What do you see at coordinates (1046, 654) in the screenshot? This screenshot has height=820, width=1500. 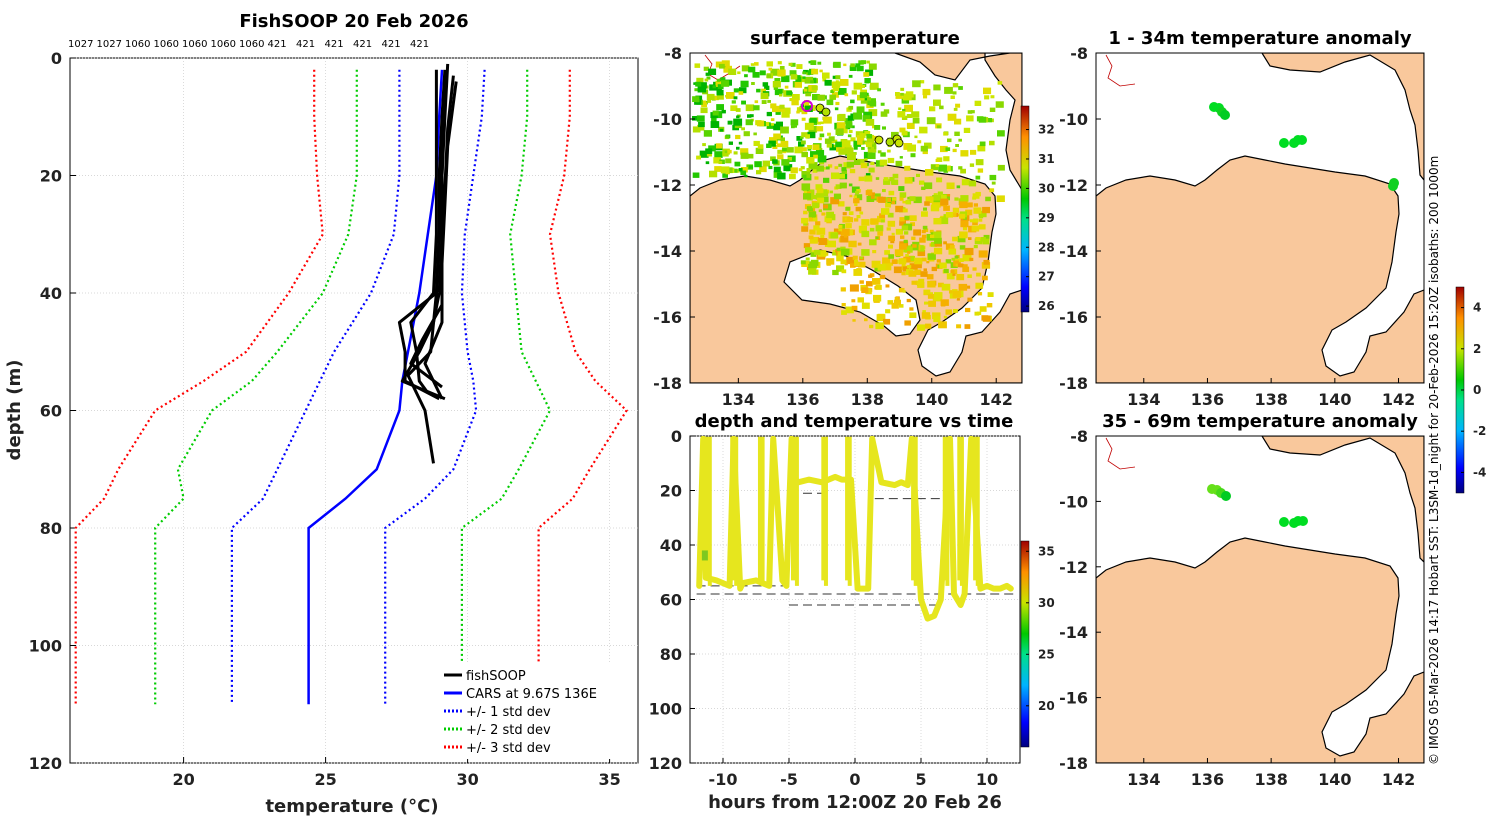 I see `time-series-colorbar-tick-label: 25` at bounding box center [1046, 654].